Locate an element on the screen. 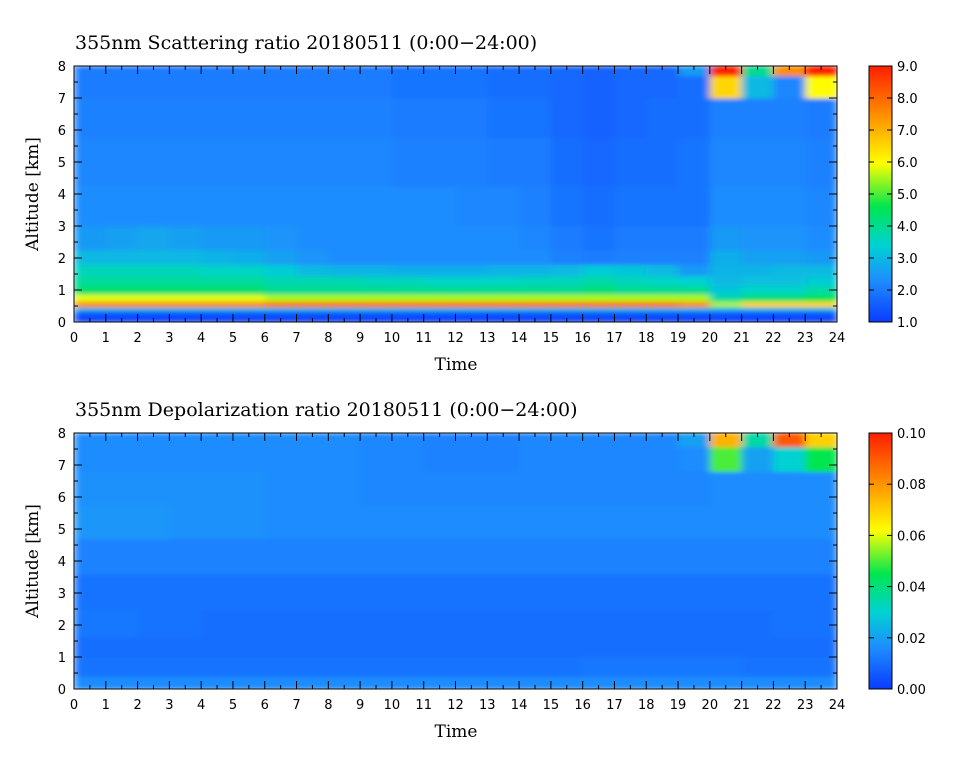  y-tick-label: 5 is located at coordinates (62, 163).